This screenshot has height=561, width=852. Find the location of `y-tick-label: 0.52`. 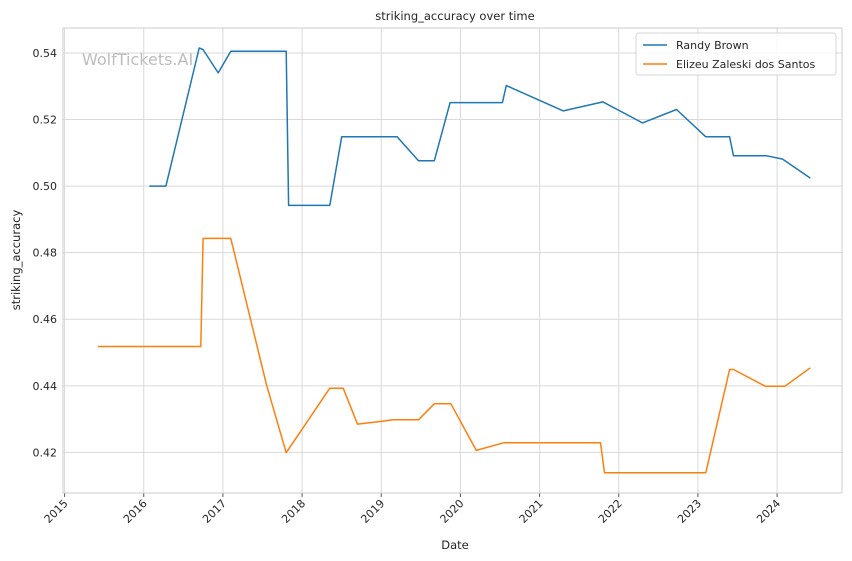

y-tick-label: 0.52 is located at coordinates (45, 120).